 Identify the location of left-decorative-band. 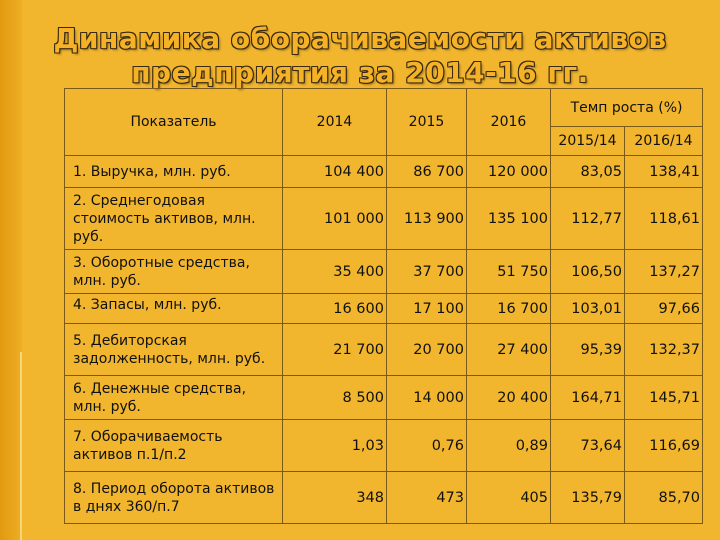
(11, 270).